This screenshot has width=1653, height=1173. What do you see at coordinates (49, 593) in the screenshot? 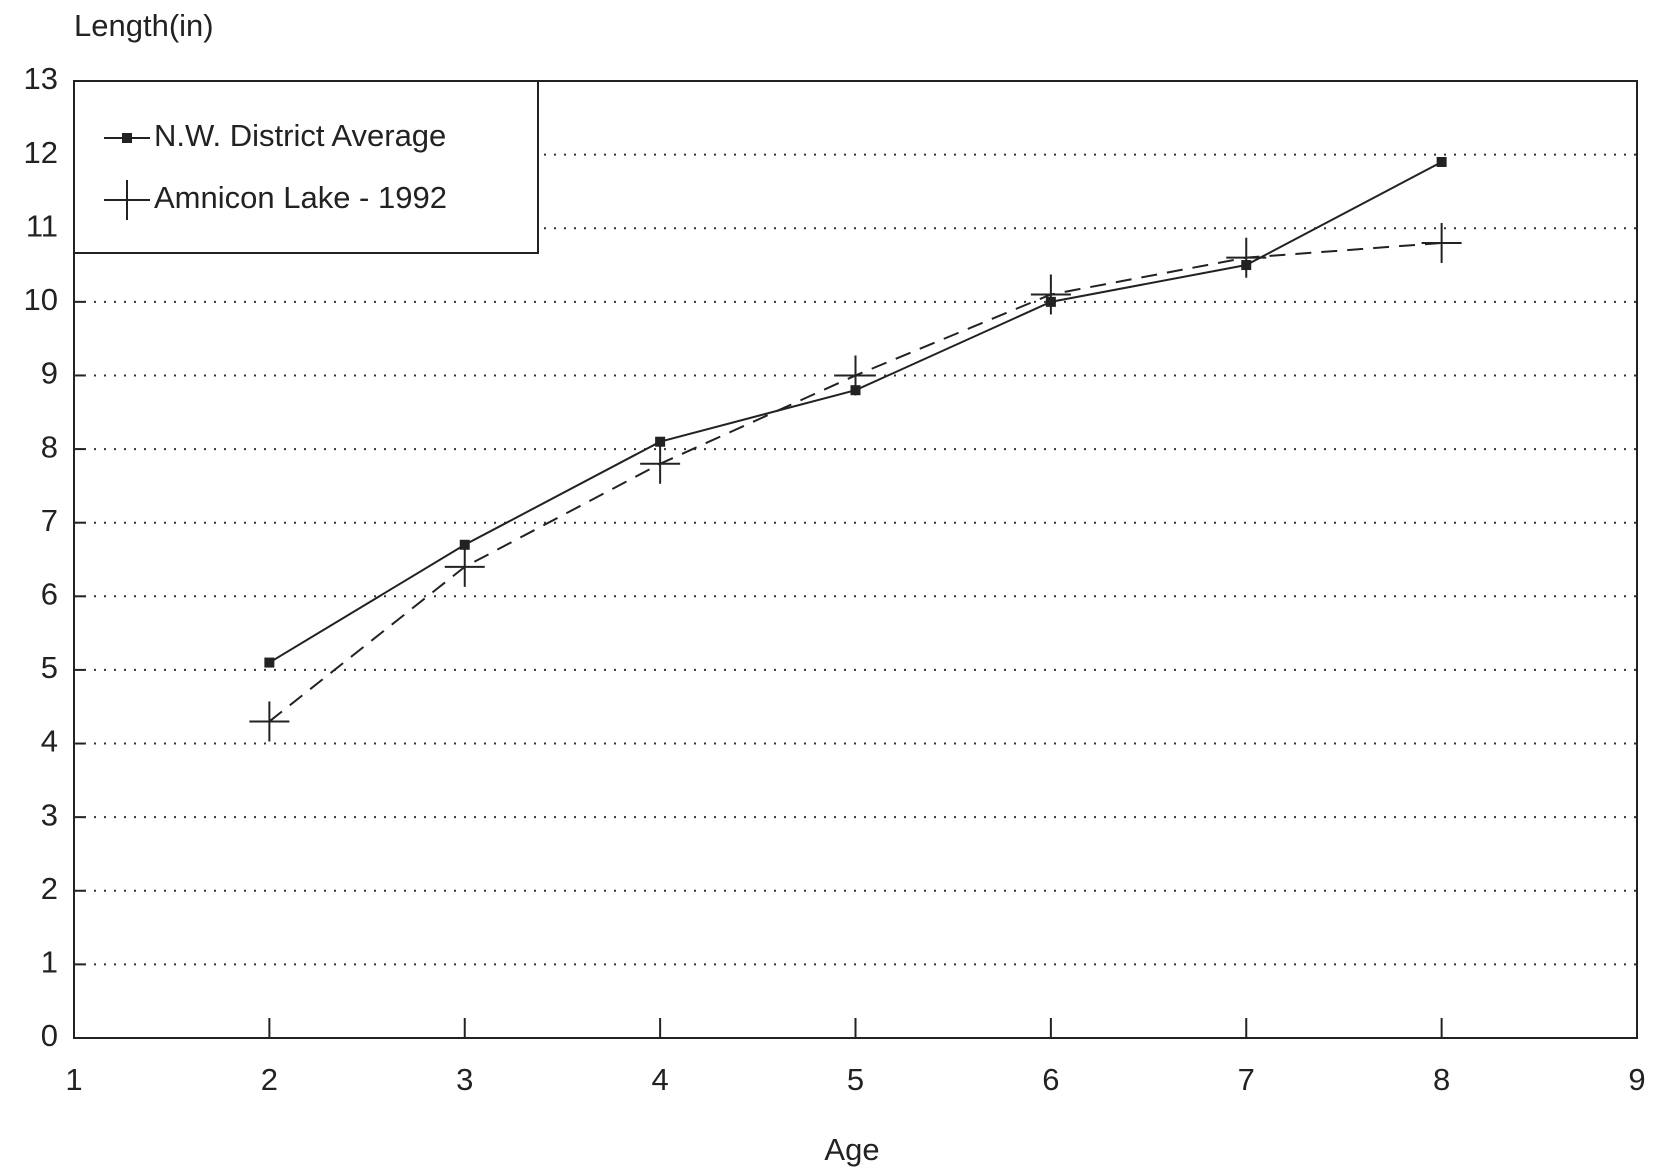
I see `y-tick-label: 6` at bounding box center [49, 593].